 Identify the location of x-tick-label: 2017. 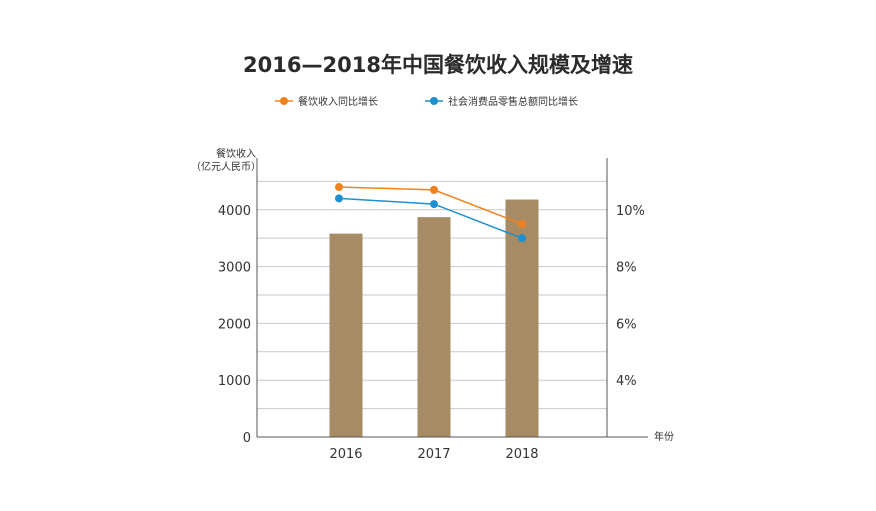
(433, 454).